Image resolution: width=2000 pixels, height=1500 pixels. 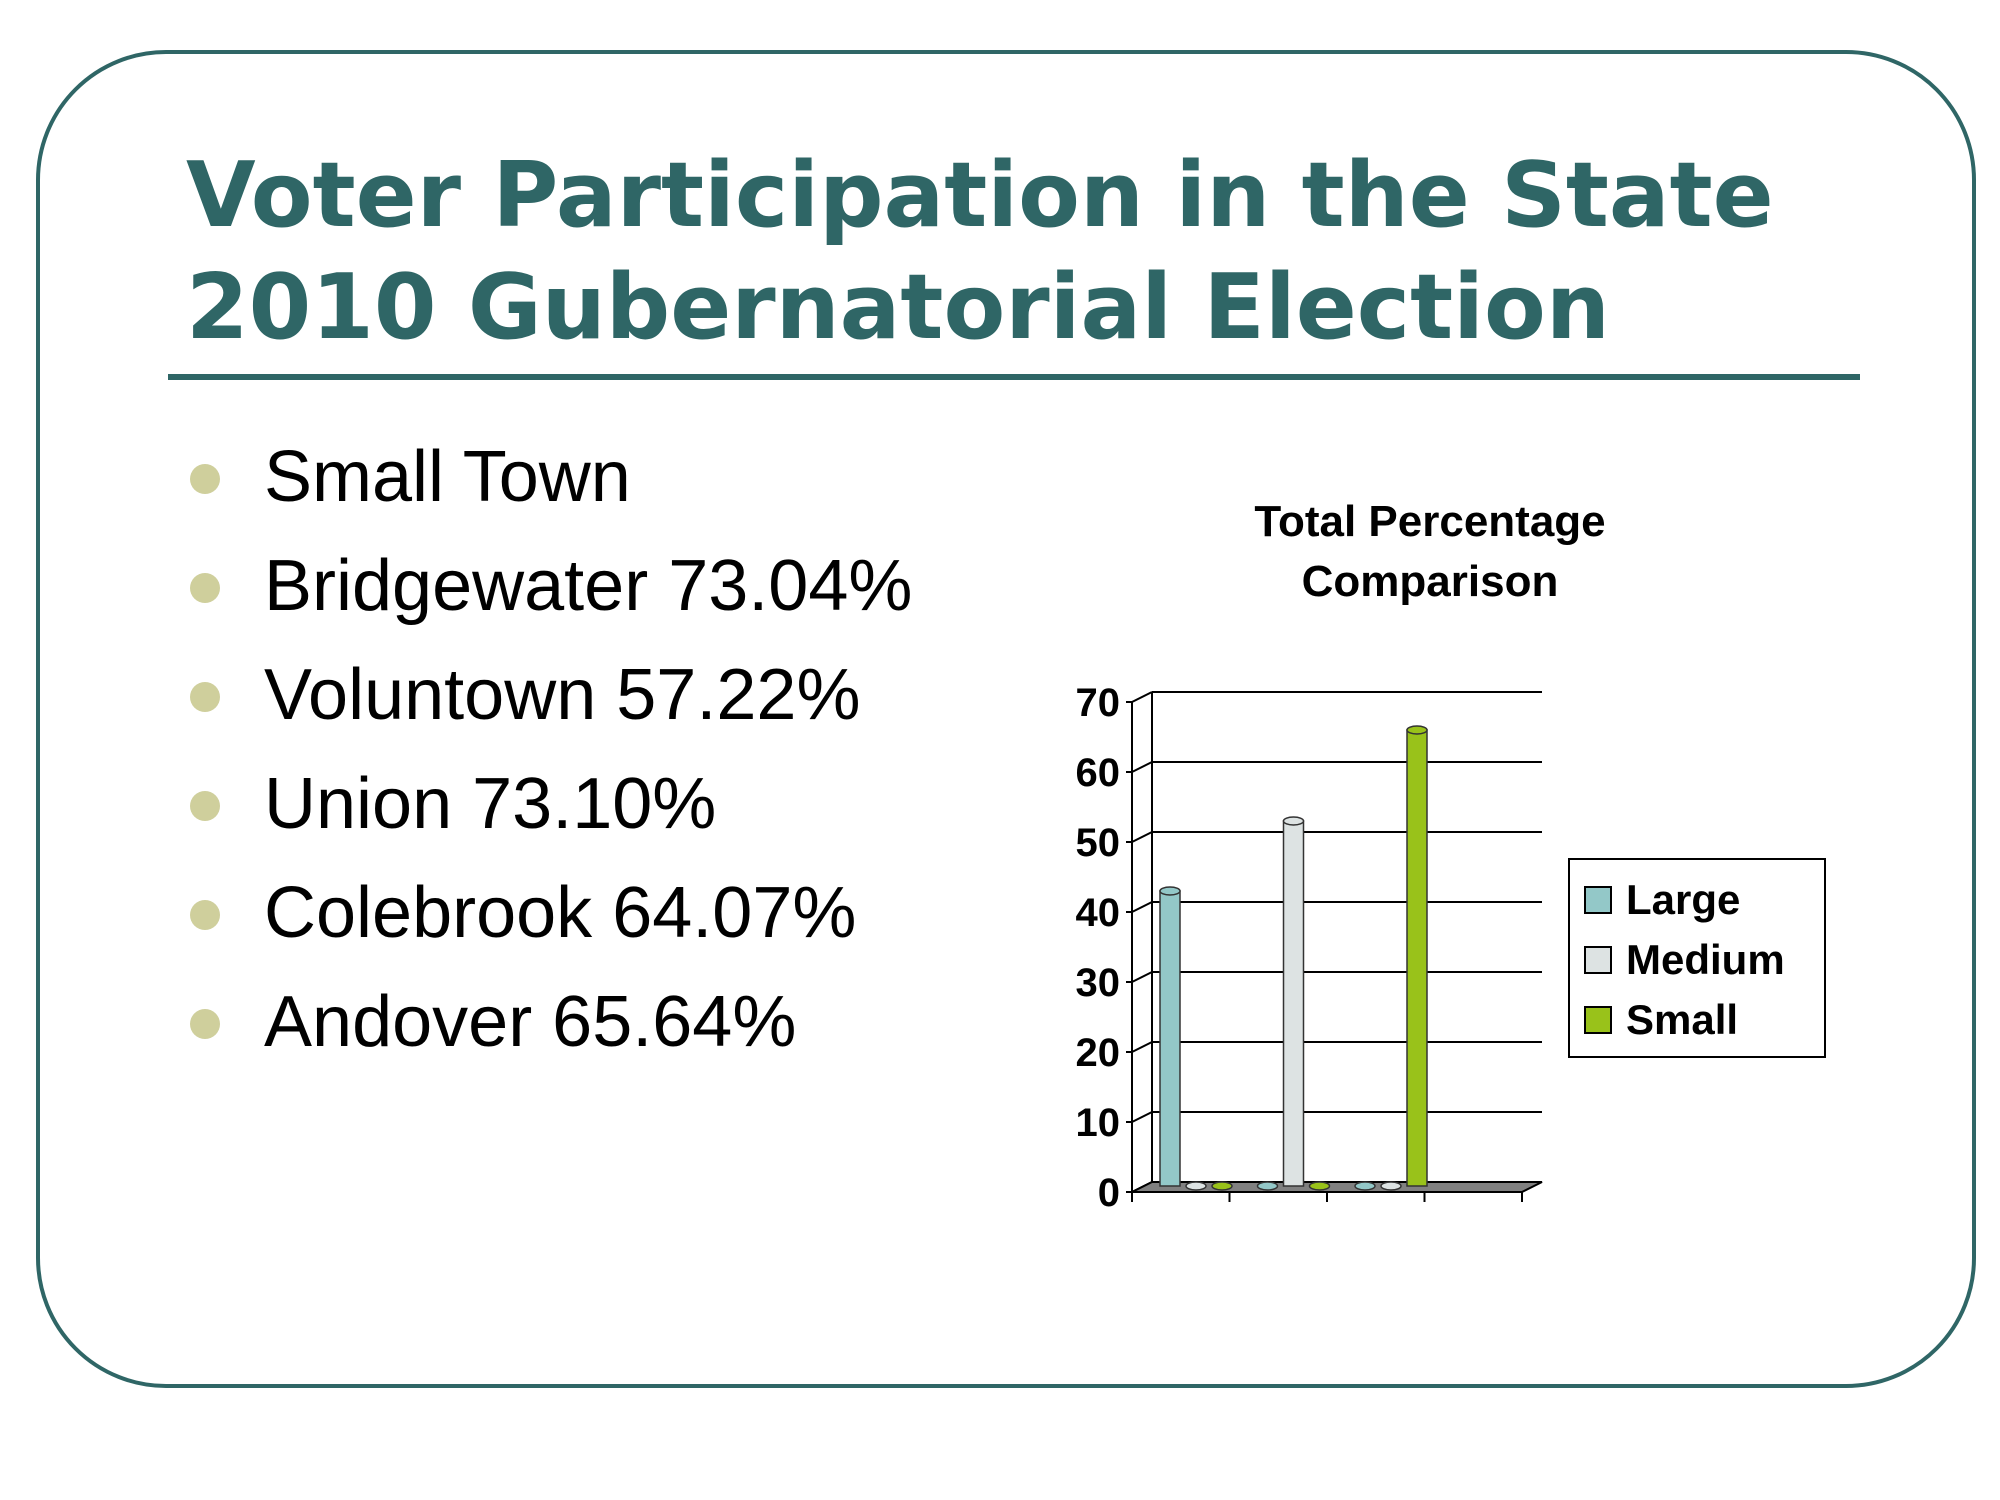 What do you see at coordinates (1430, 581) in the screenshot?
I see `chart-title-line-2: Comparison` at bounding box center [1430, 581].